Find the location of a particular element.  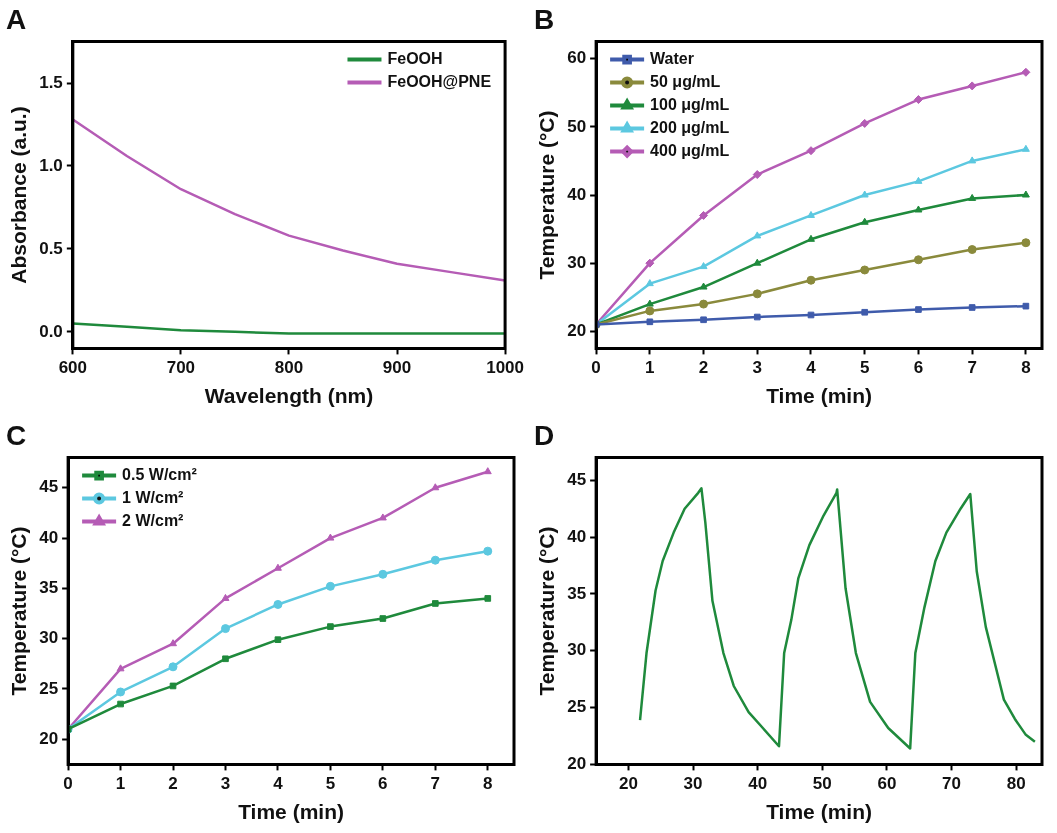

legend-label: 200 μg/mL is located at coordinates (690, 128).